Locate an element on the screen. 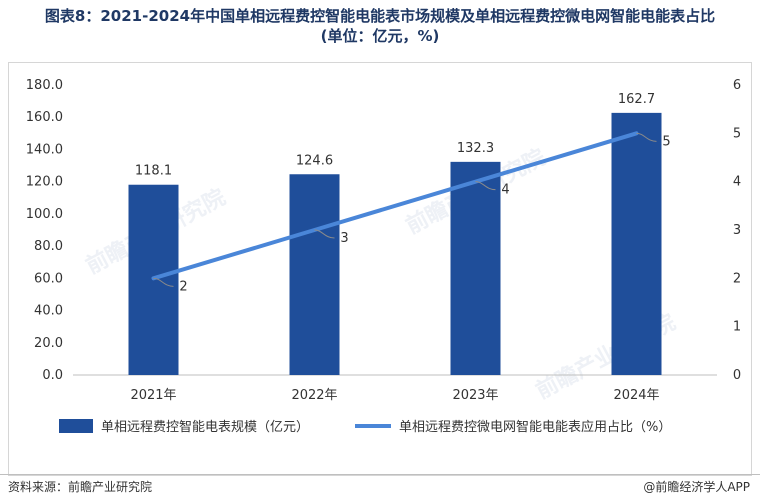  y-right-tick-label: 4 is located at coordinates (737, 182).